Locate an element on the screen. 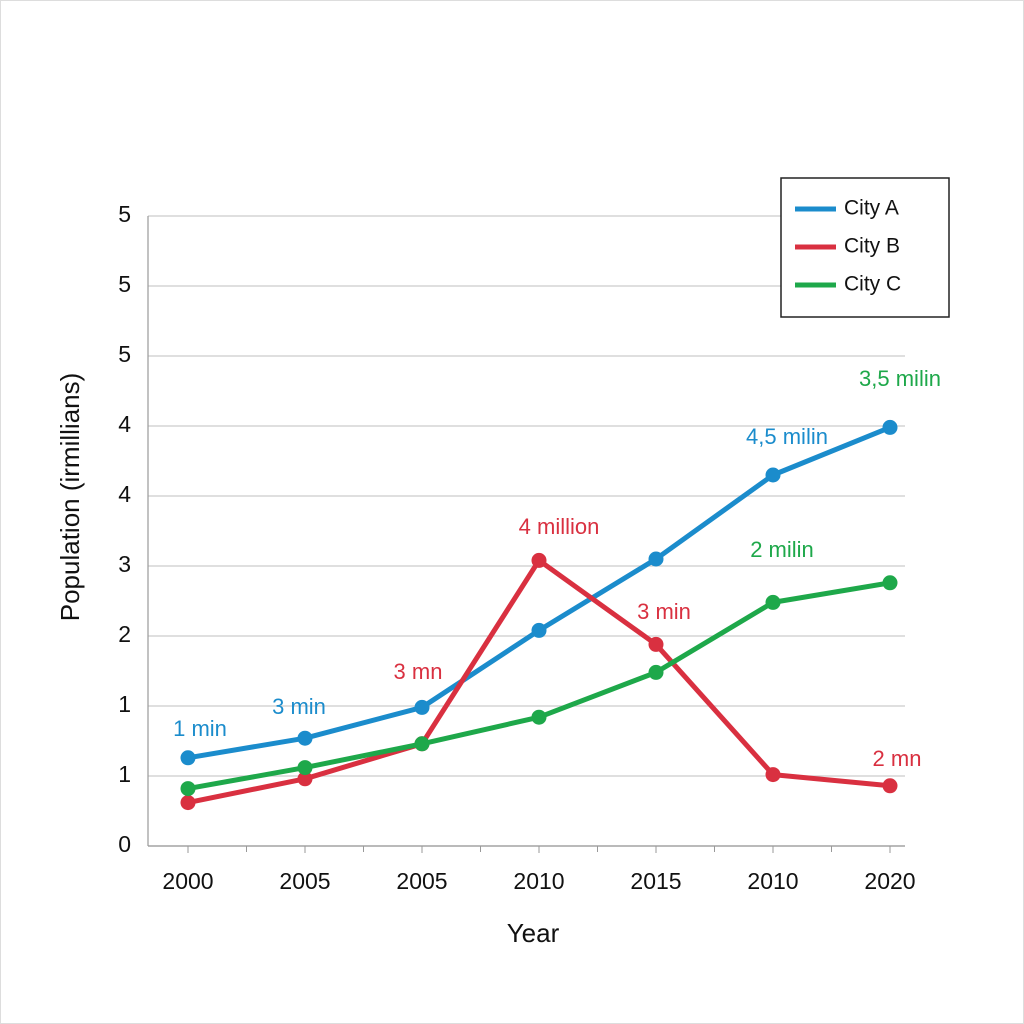 This screenshot has width=1024, height=1024. y-axis-label: Population (irmillians) is located at coordinates (70, 497).